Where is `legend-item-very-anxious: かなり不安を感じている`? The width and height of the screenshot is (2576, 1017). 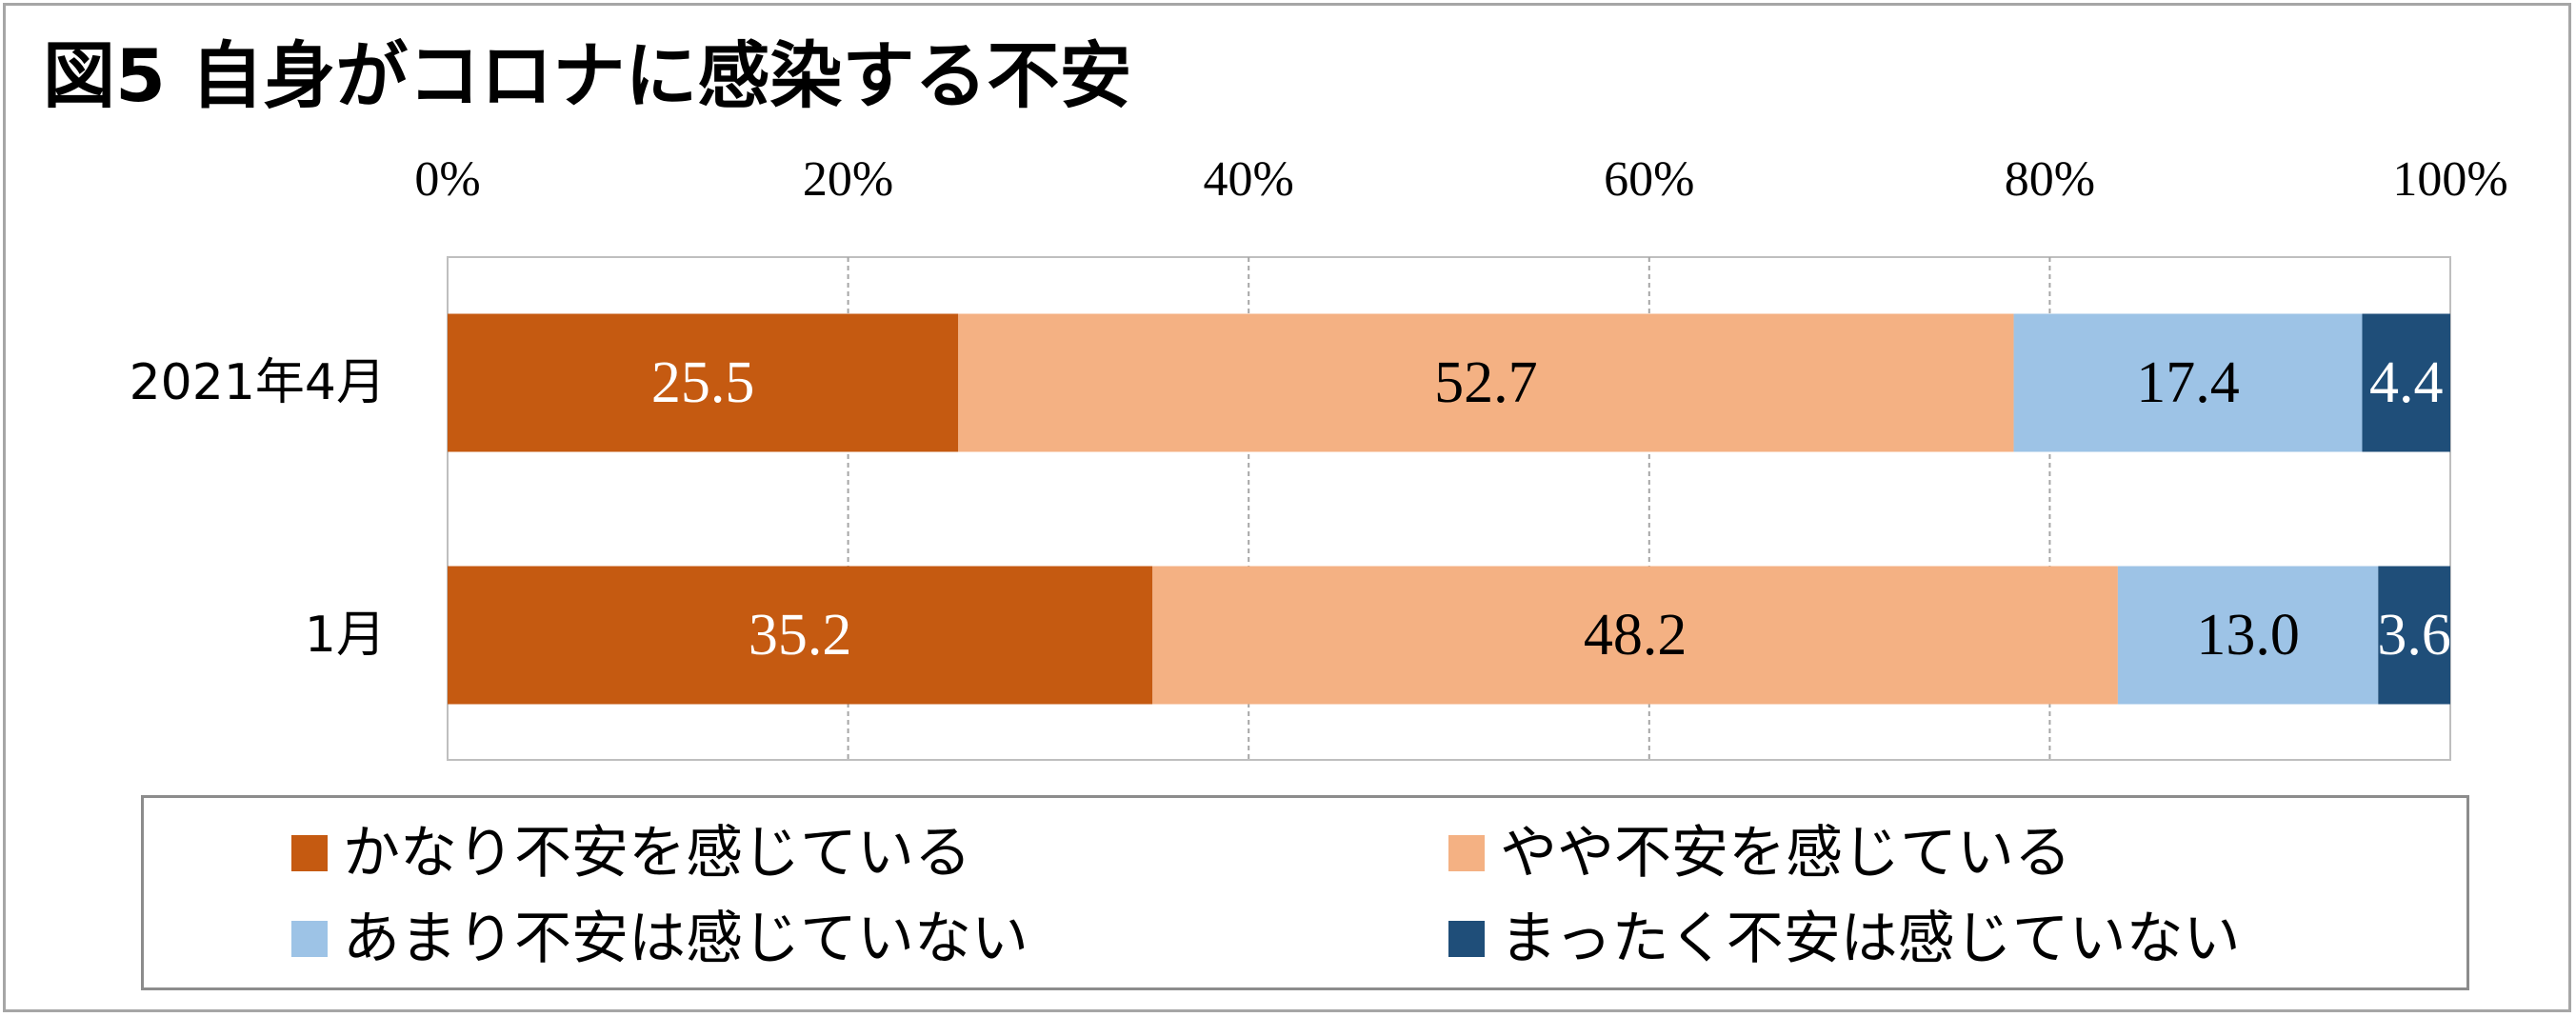
legend-item-very-anxious: かなり不安を感じている is located at coordinates (631, 853).